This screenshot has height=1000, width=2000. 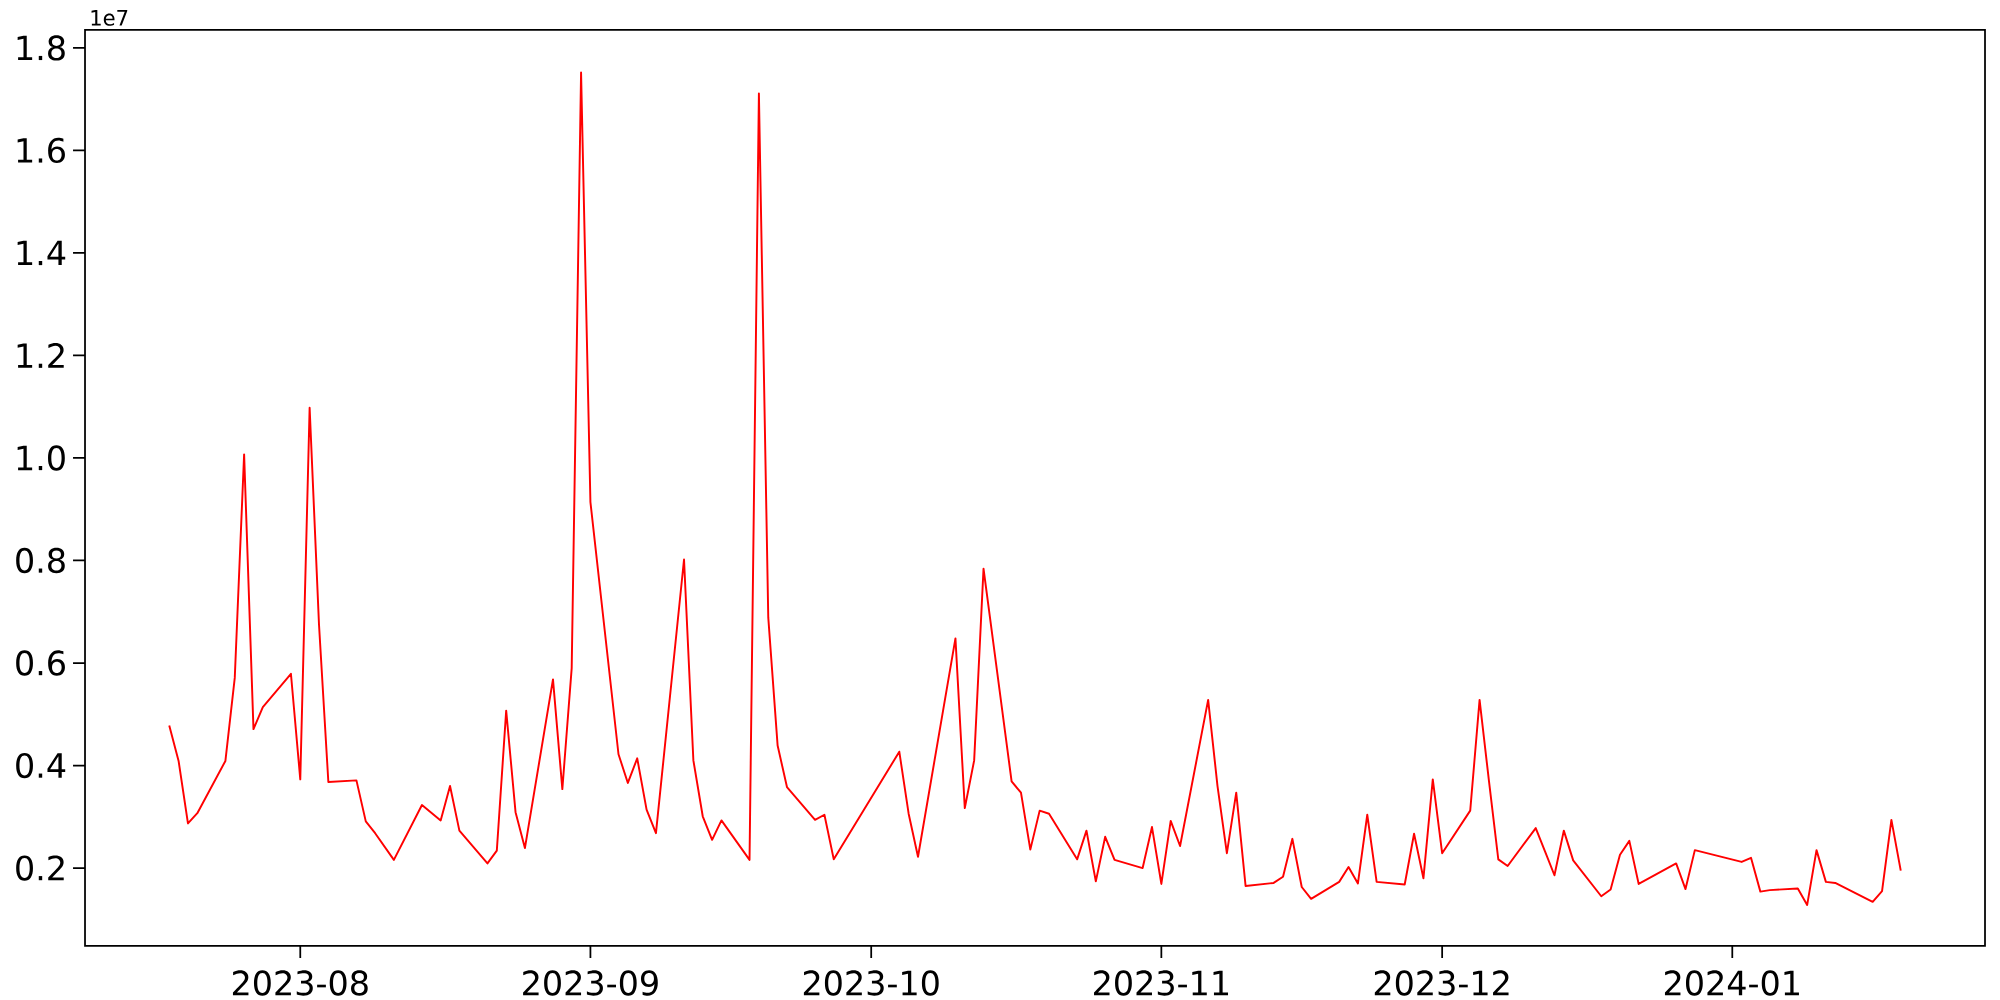 I want to click on y-tick-label: 0.6, so click(x=40, y=663).